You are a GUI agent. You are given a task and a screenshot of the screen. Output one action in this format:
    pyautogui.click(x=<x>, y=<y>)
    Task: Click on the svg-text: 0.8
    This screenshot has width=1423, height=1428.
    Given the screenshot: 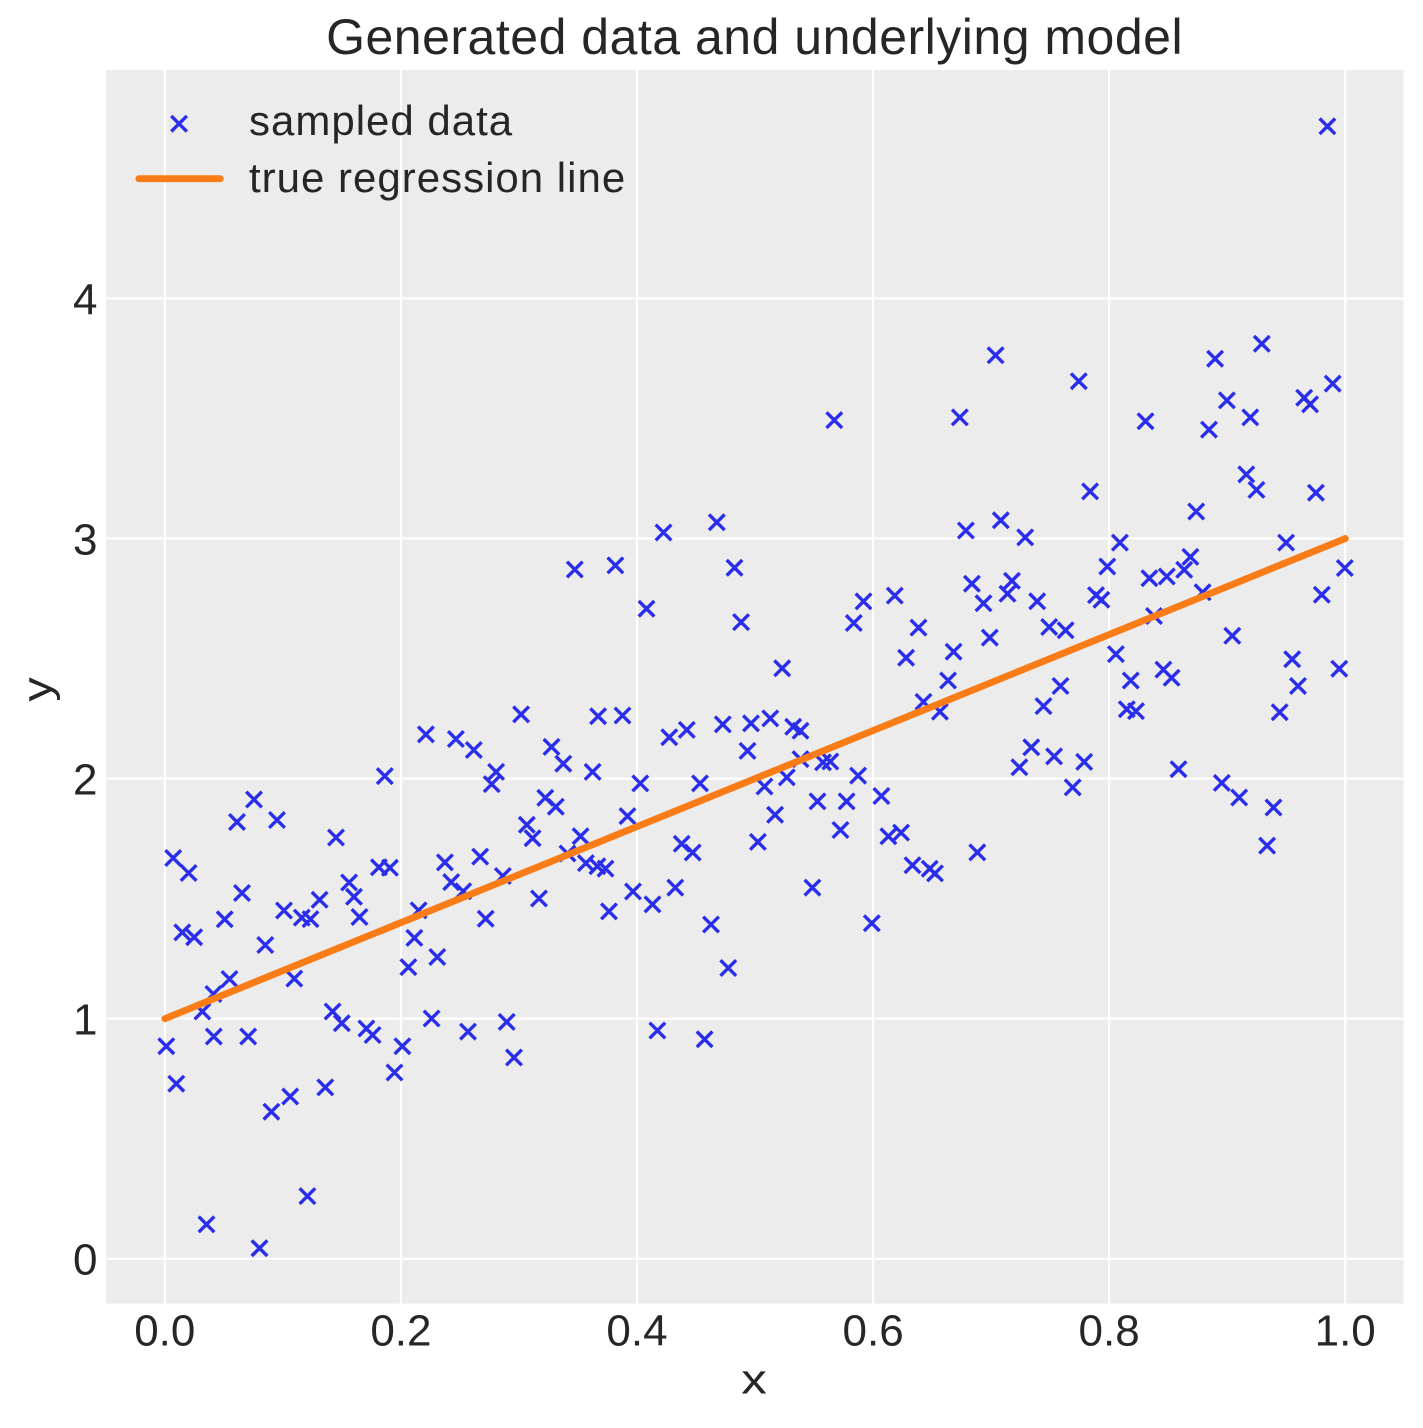 What is the action you would take?
    pyautogui.click(x=1109, y=1330)
    